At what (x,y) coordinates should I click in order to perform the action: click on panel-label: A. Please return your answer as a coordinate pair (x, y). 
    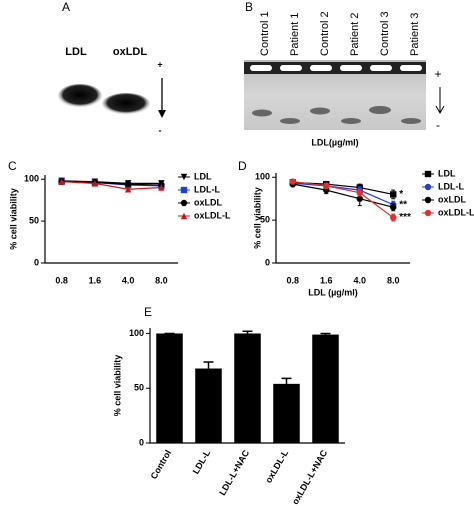
    Looking at the image, I should click on (66, 7).